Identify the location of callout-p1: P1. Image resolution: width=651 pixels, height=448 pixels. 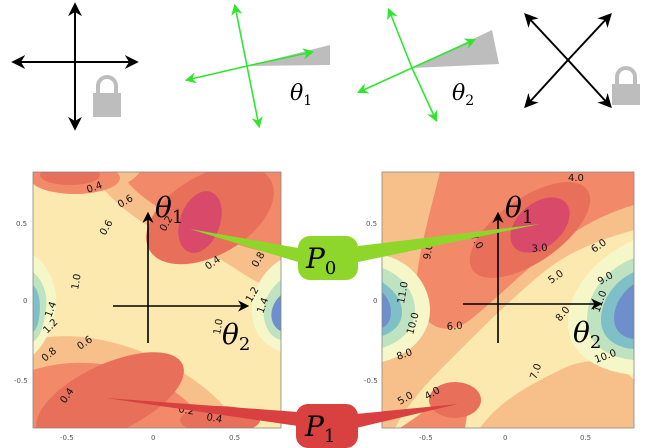
(282, 423).